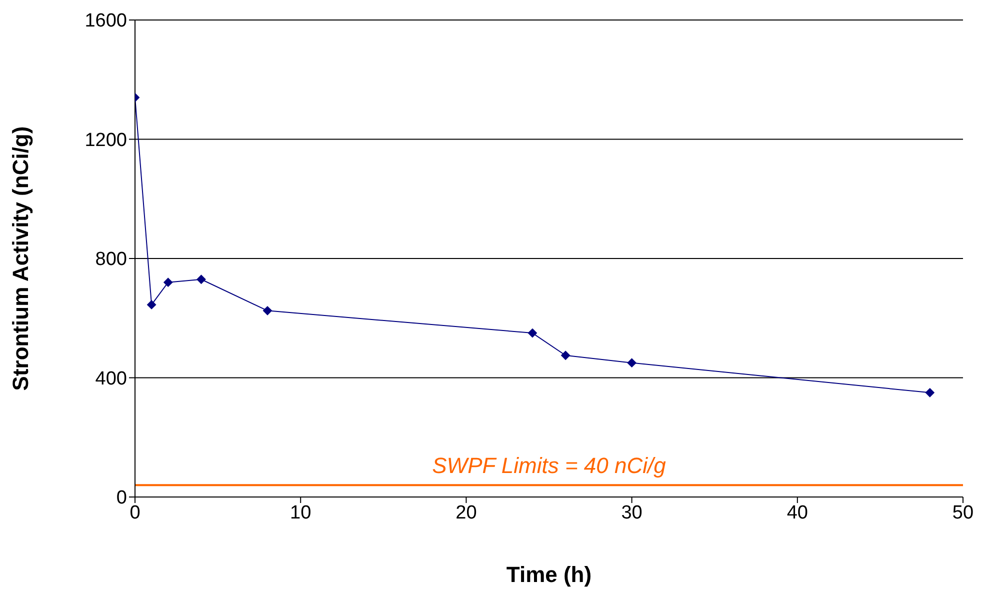 The image size is (981, 605). What do you see at coordinates (963, 513) in the screenshot?
I see `x-tick-label: 50` at bounding box center [963, 513].